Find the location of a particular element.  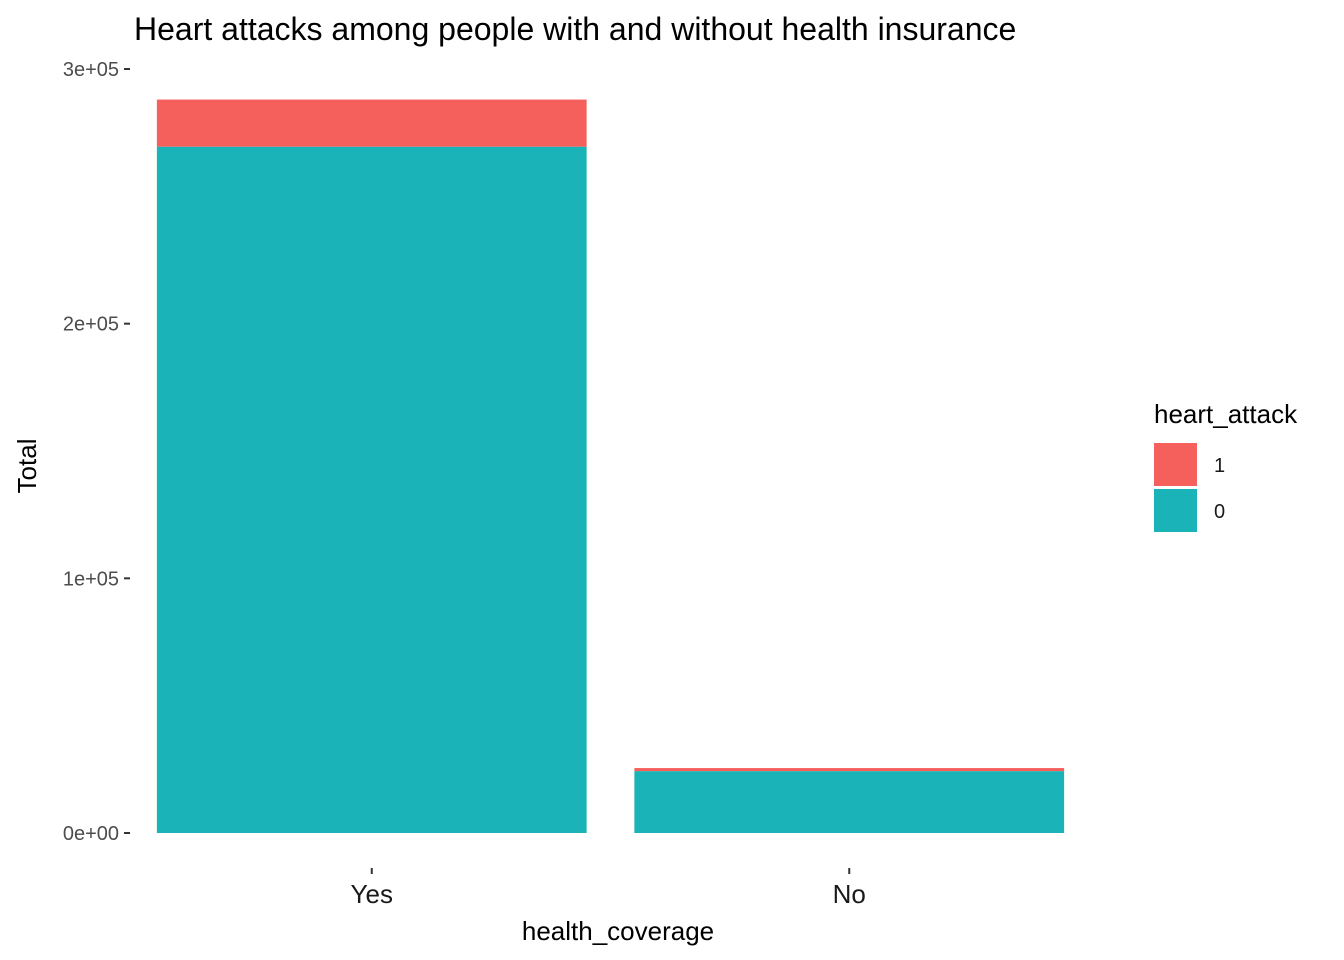

y-tick-label: 3e+05 is located at coordinates (91, 70).